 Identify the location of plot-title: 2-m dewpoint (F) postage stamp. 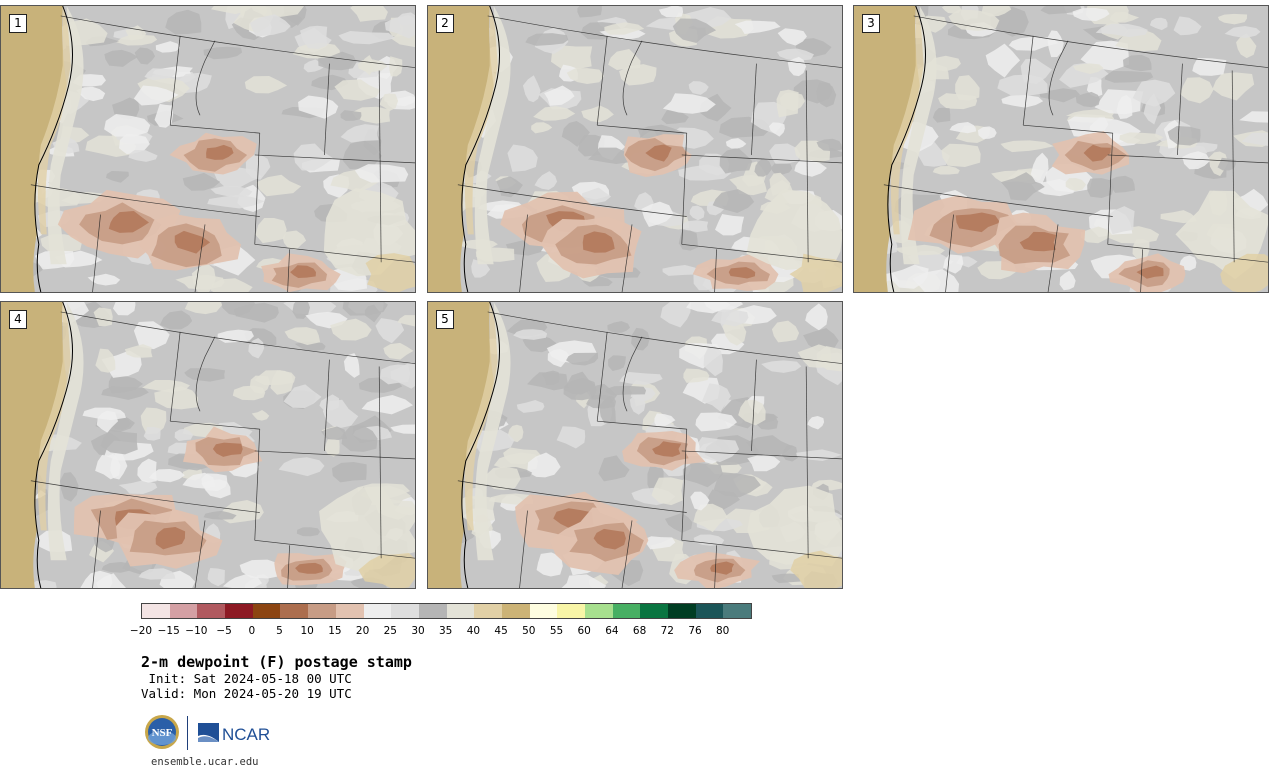
(276, 662).